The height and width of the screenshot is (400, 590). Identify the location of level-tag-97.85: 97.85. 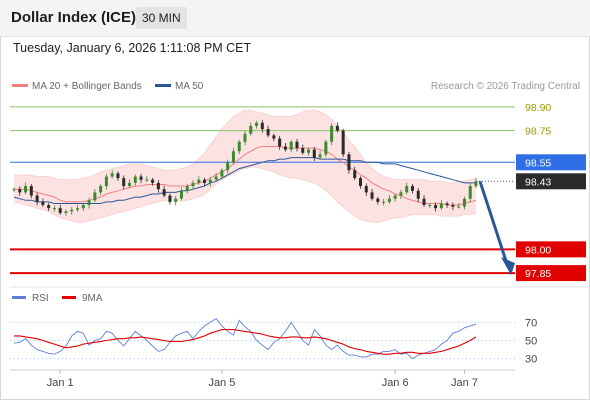
(538, 274).